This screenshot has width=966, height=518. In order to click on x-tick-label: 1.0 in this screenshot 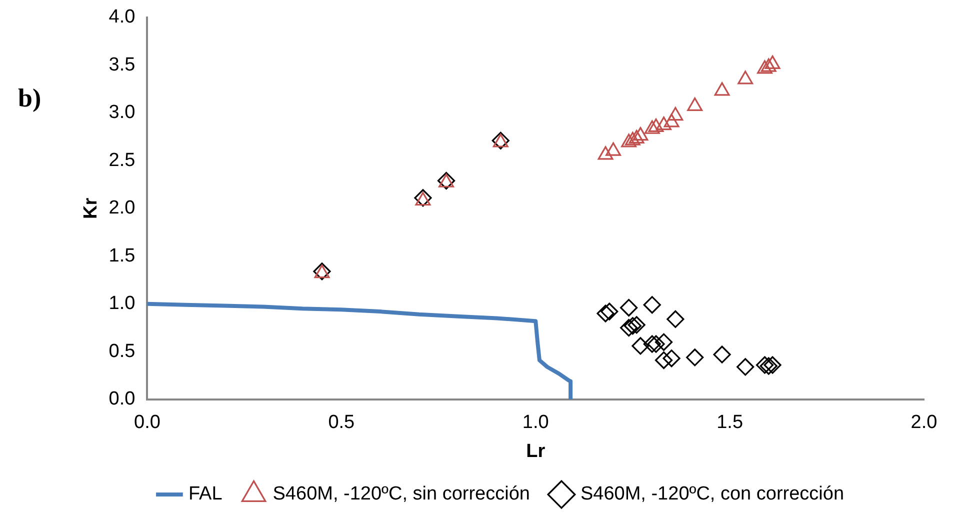, I will do `click(535, 423)`.